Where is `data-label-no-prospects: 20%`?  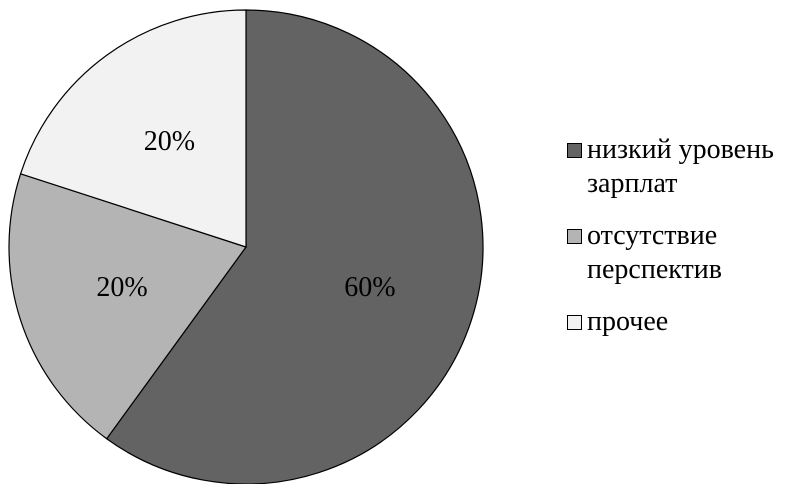 data-label-no-prospects: 20% is located at coordinates (121, 287).